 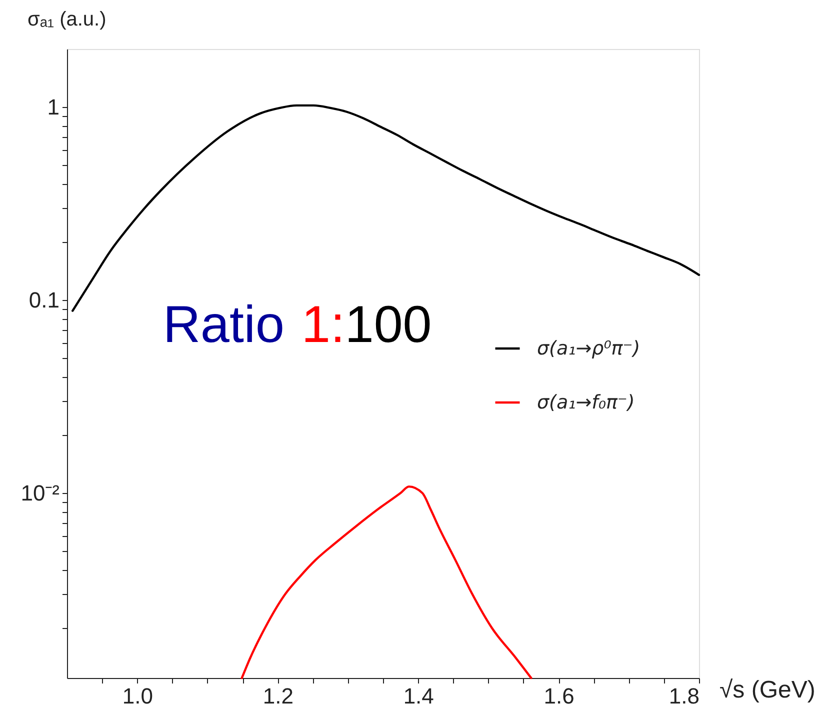 What do you see at coordinates (223, 325) in the screenshot?
I see `annotation: Ratio` at bounding box center [223, 325].